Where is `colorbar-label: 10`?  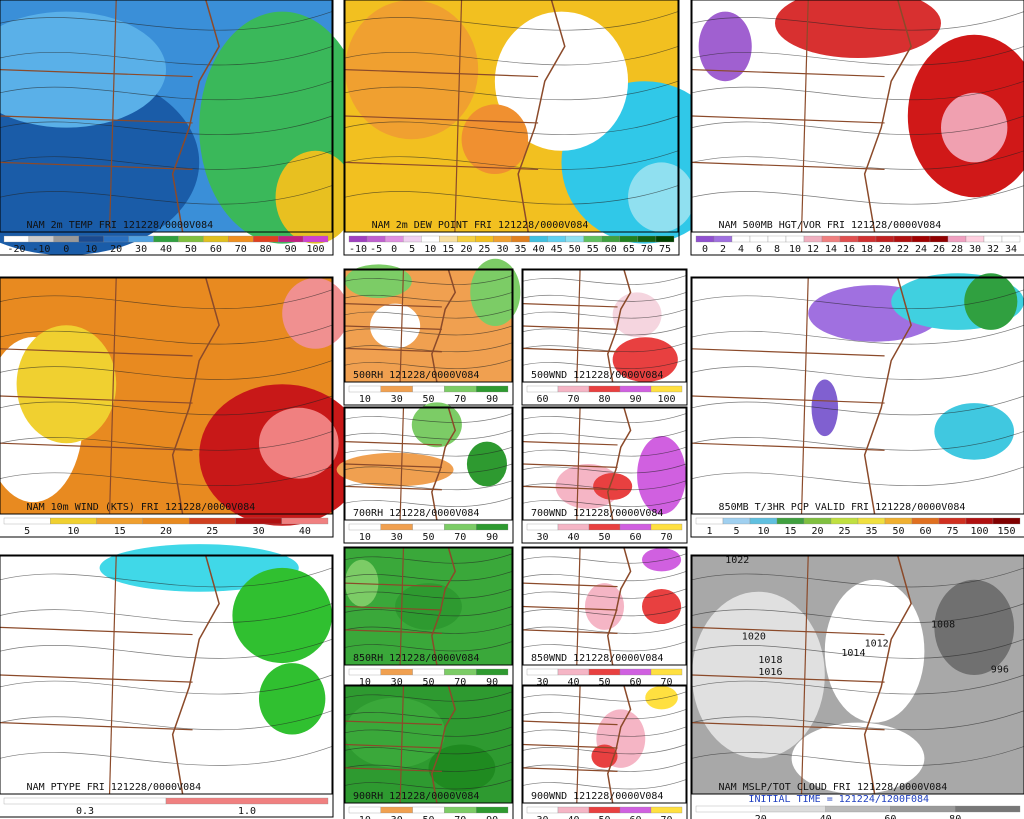 colorbar-label: 10 is located at coordinates (365, 399).